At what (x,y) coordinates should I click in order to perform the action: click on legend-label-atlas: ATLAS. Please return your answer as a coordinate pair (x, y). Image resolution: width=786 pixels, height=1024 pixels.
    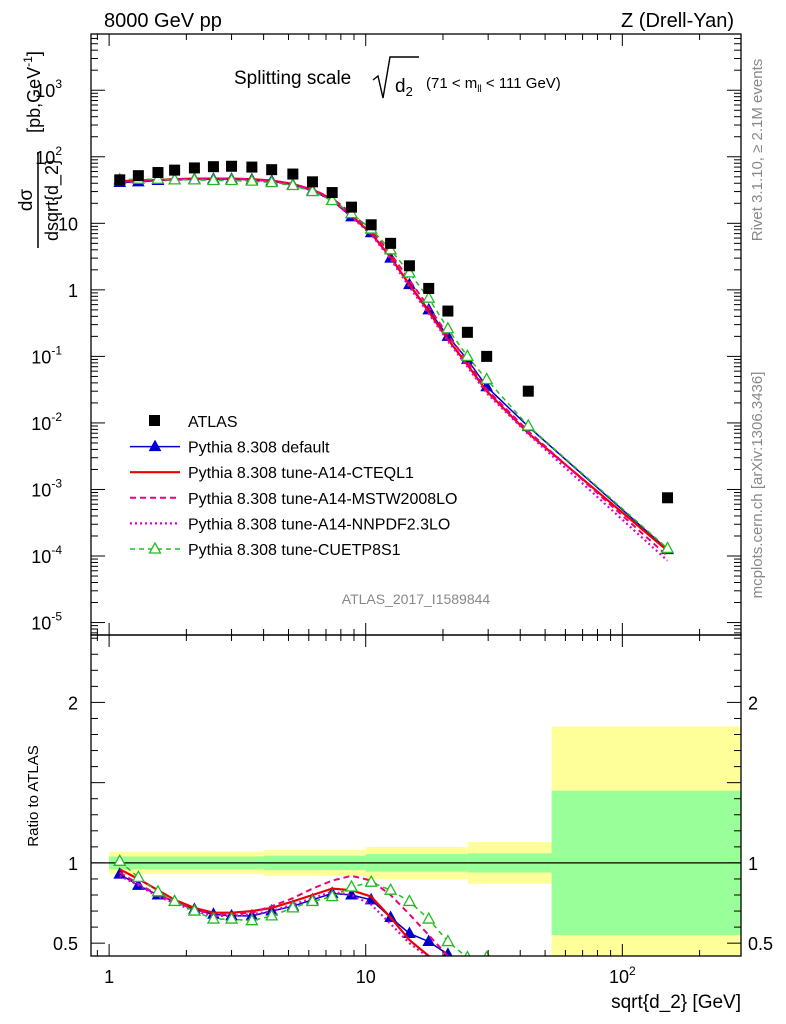
    Looking at the image, I should click on (213, 422).